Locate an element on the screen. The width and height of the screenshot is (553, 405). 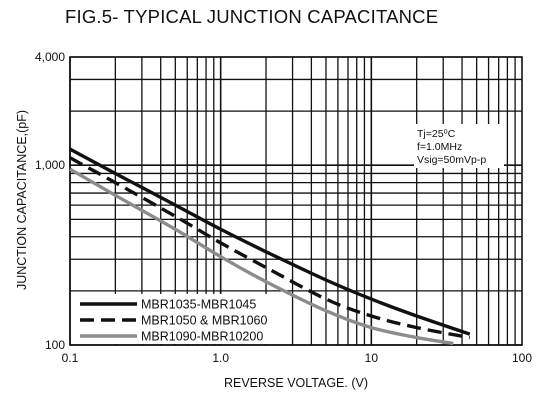
chart-title: FIG.5- TYPICAL JUNCTION CAPACITANCE is located at coordinates (252, 16).